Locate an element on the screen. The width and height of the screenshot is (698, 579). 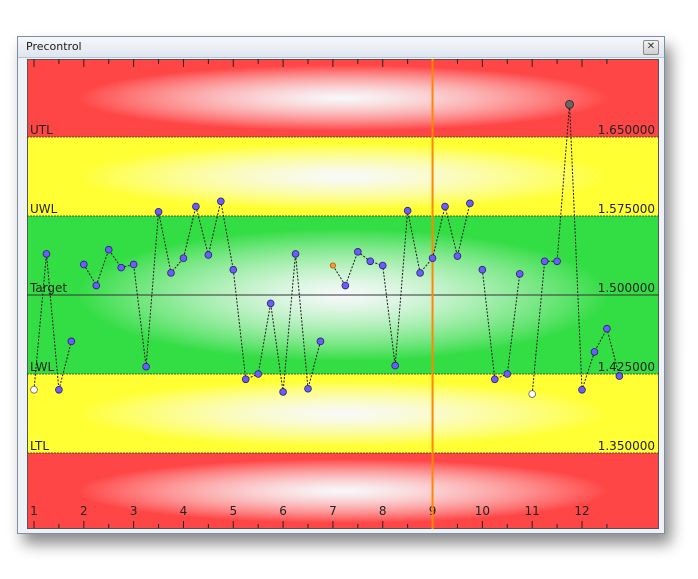
limit-value-utl: 1.650000 is located at coordinates (626, 130).